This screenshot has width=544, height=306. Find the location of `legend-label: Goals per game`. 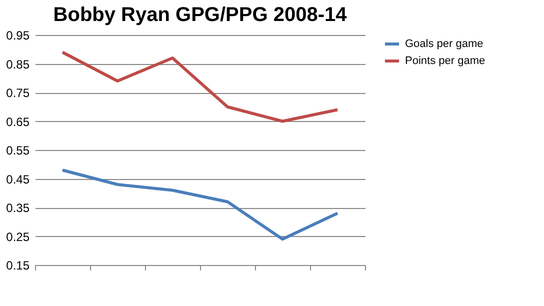

legend-label: Goals per game is located at coordinates (444, 44).